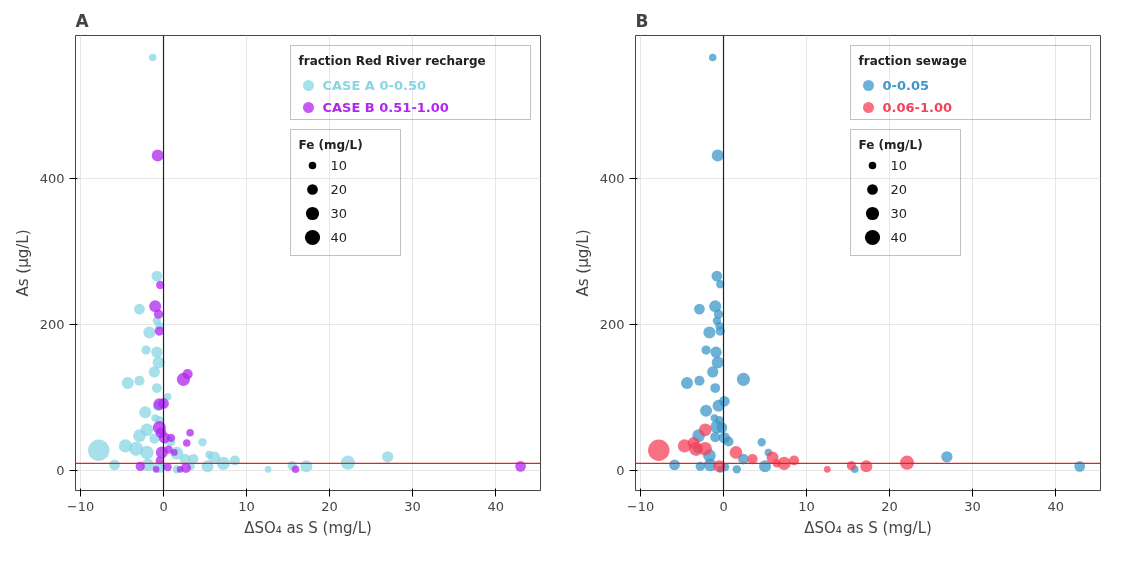 The image size is (1133, 565). Describe the element at coordinates (906, 85) in the screenshot. I see `legend-label: 0-0.05` at that location.